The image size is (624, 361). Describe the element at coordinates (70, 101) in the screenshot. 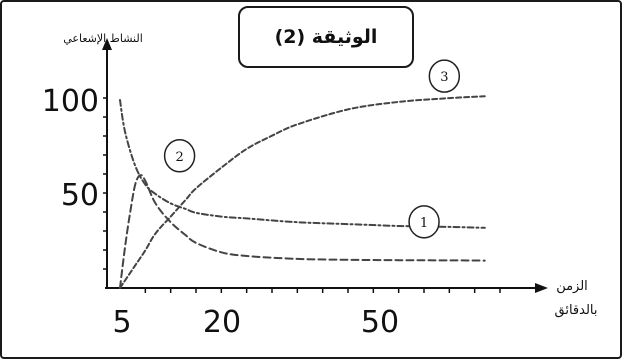

I see `y-tick-label: 100` at that location.